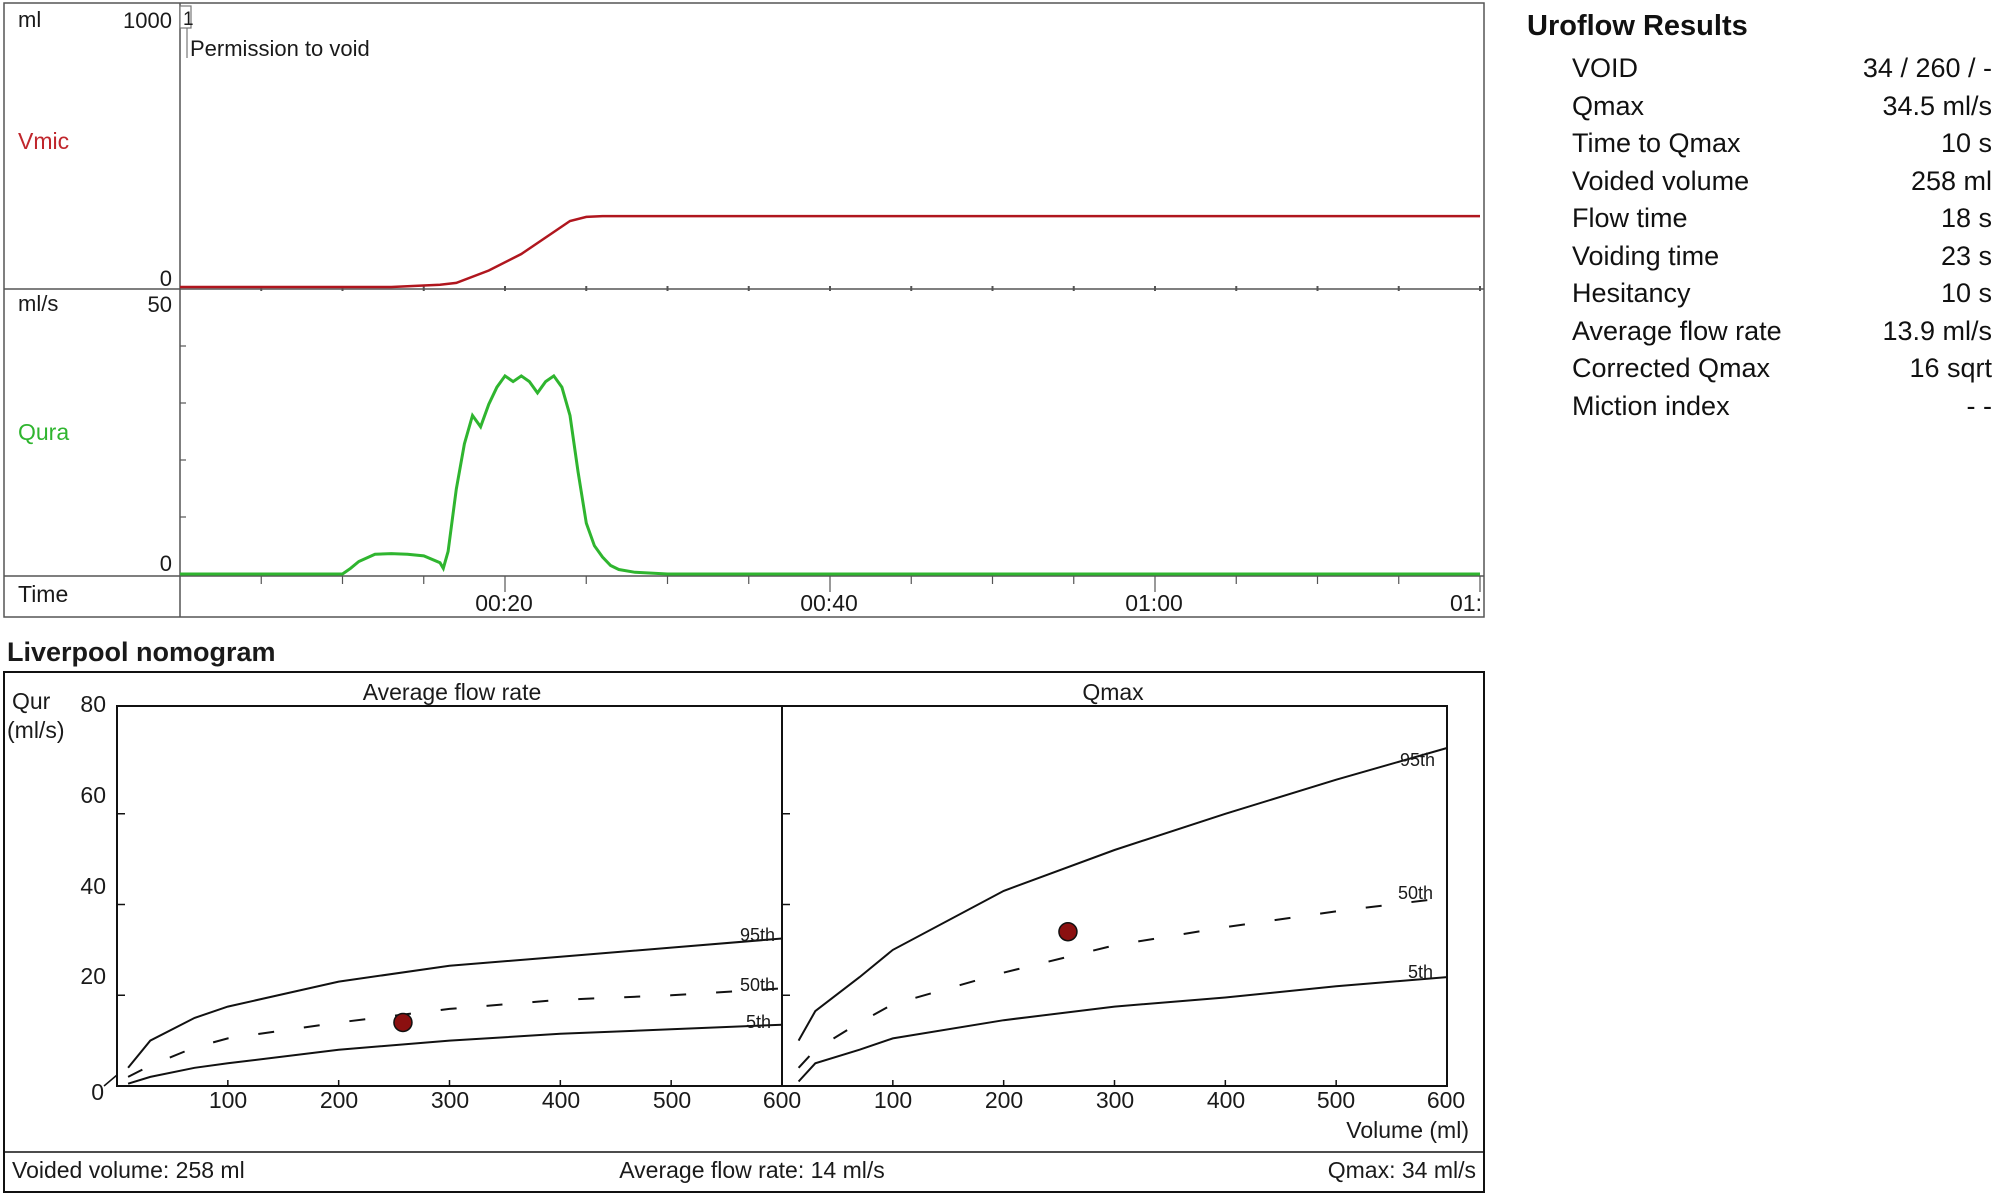 This screenshot has height=1196, width=1996. Describe the element at coordinates (758, 1022) in the screenshot. I see `avg-5th-label: 5th` at that location.